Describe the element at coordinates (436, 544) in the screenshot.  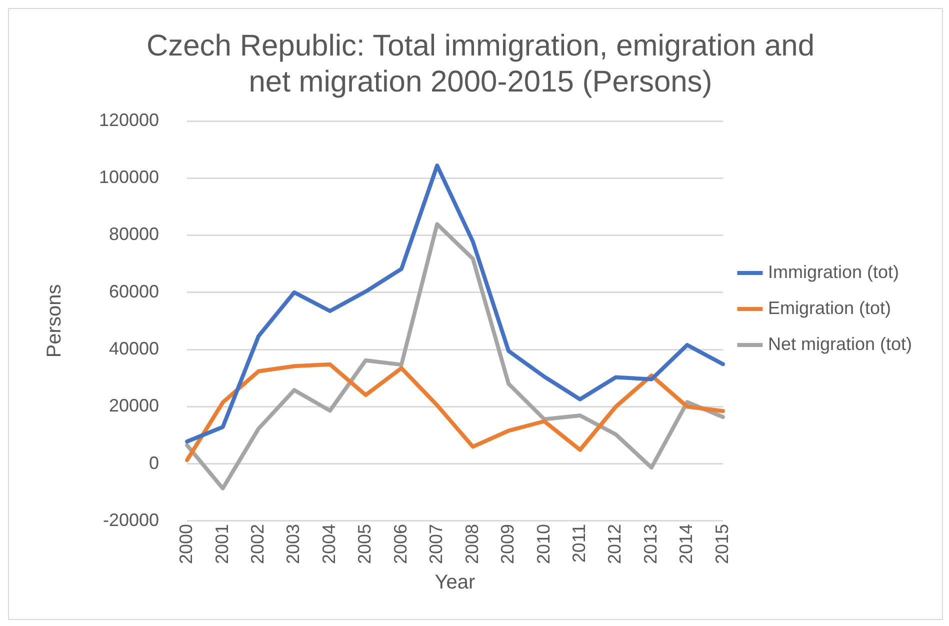
I see `x-tick-label: 2007` at that location.